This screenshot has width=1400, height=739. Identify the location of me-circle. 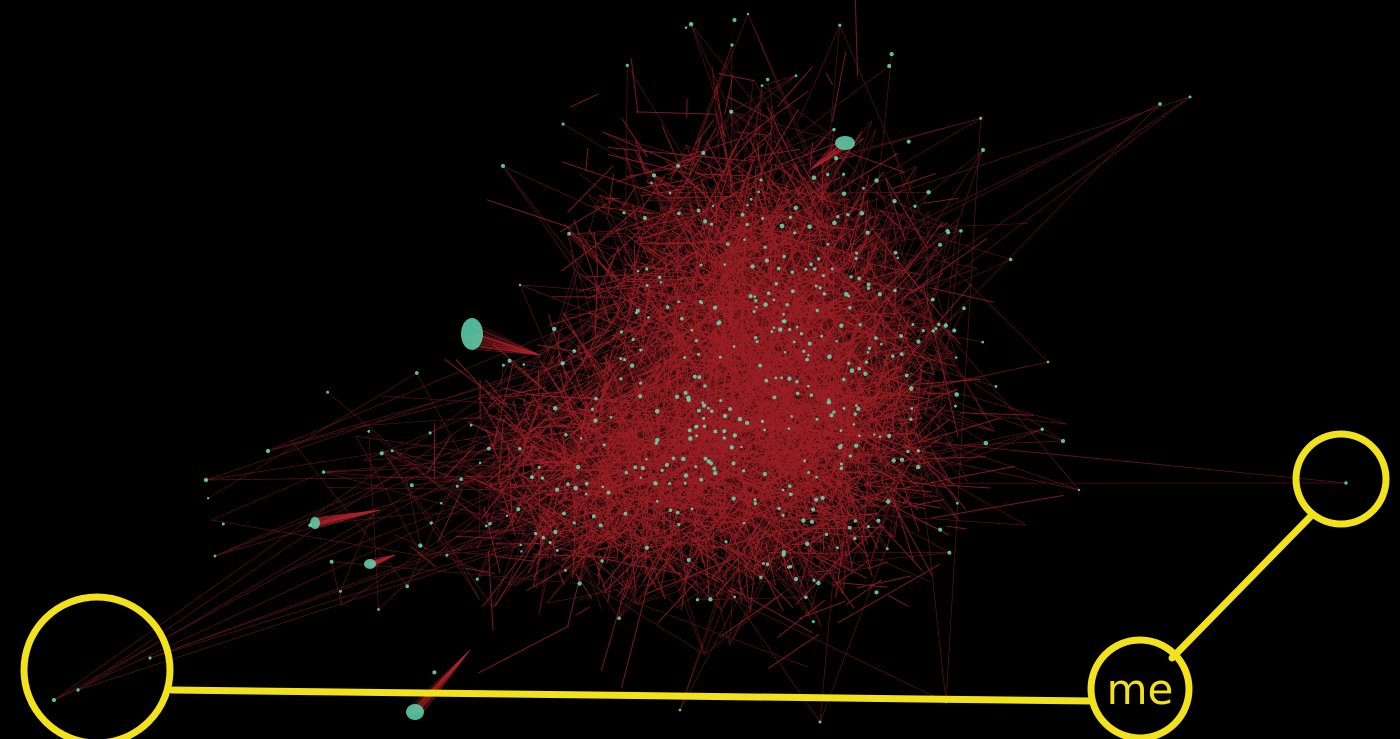
(1140, 687).